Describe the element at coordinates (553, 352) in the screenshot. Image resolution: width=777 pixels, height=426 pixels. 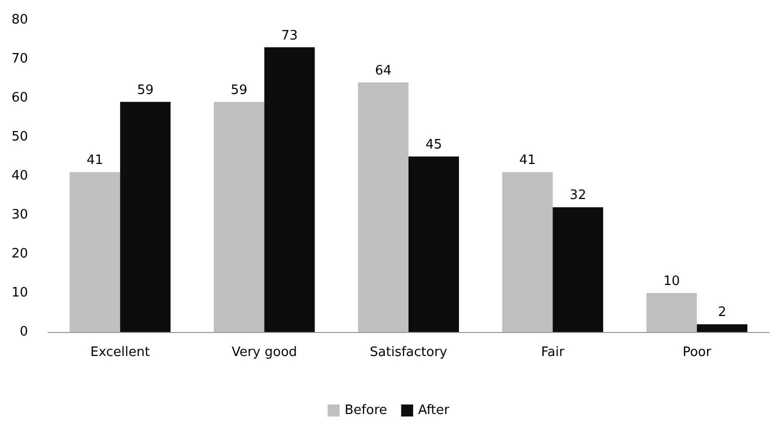
I see `x-tick-label: Fair` at that location.